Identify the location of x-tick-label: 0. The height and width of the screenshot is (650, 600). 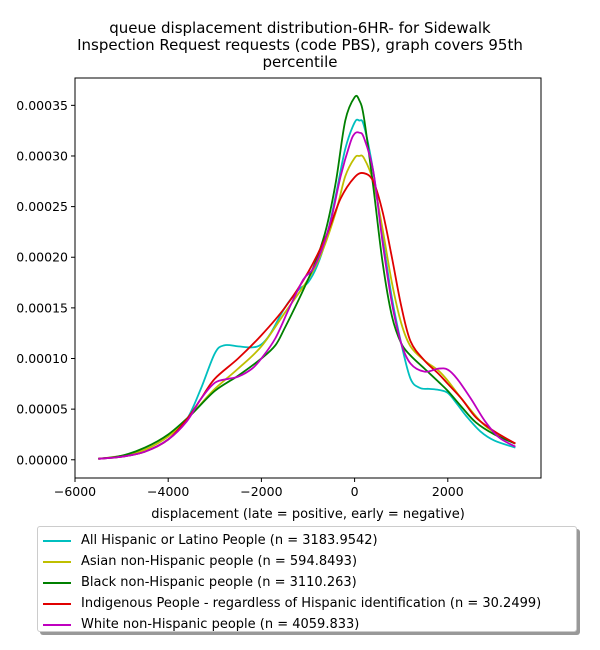
(355, 491).